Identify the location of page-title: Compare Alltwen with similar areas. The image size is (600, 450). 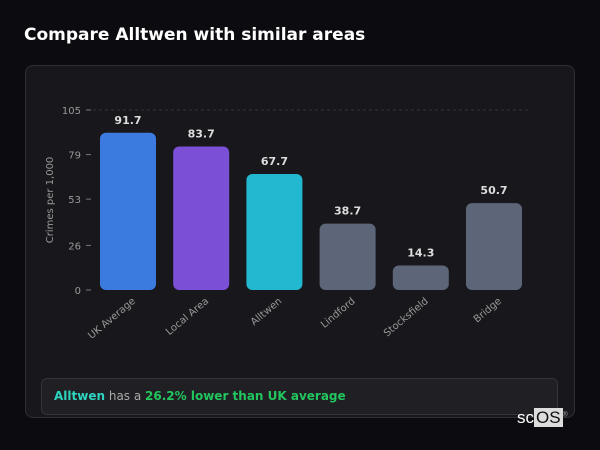
(195, 35).